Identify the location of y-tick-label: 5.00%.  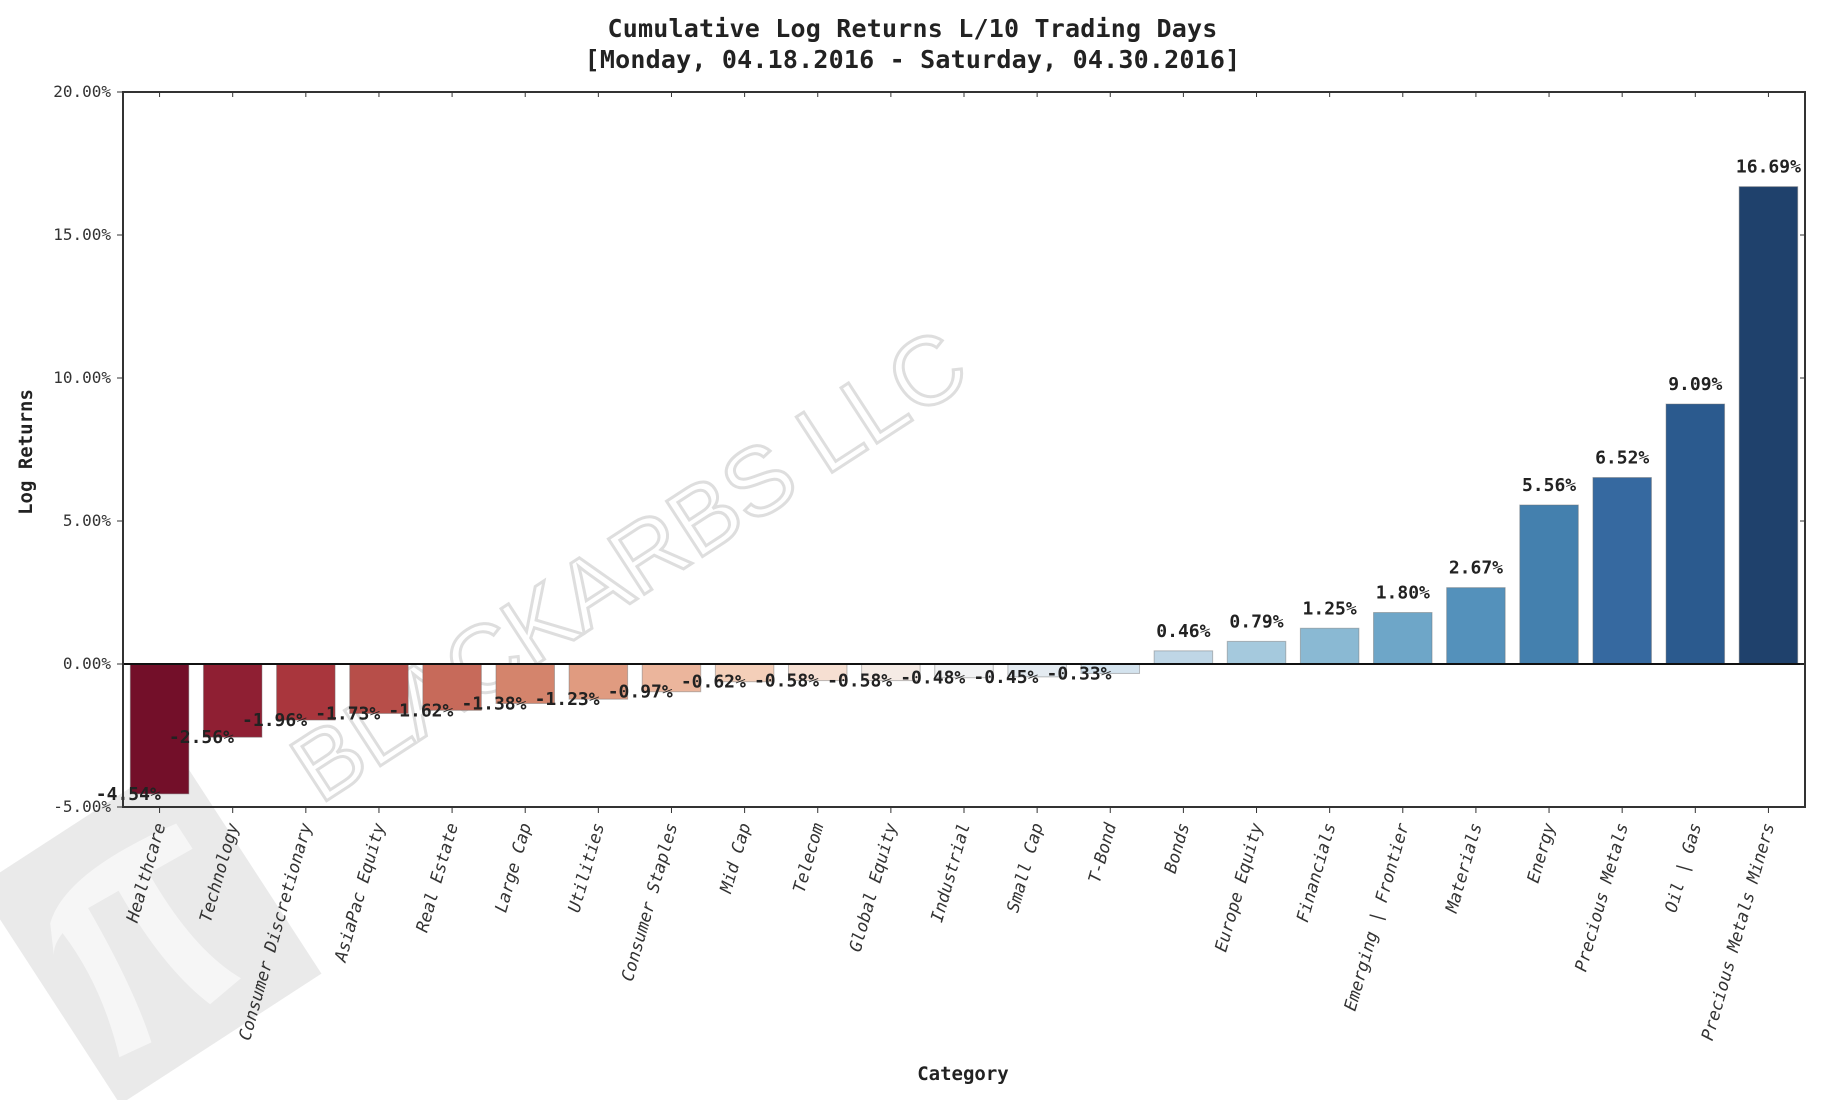
(87, 520).